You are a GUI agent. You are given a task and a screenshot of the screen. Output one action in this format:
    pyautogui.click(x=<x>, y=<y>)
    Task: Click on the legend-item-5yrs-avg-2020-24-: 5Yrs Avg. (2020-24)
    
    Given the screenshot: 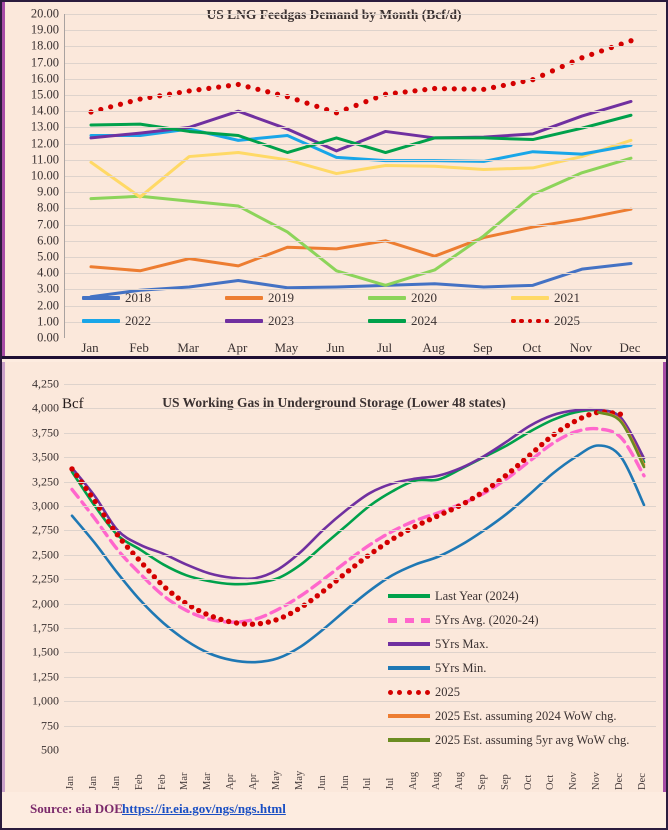 What is the action you would take?
    pyautogui.click(x=524, y=620)
    